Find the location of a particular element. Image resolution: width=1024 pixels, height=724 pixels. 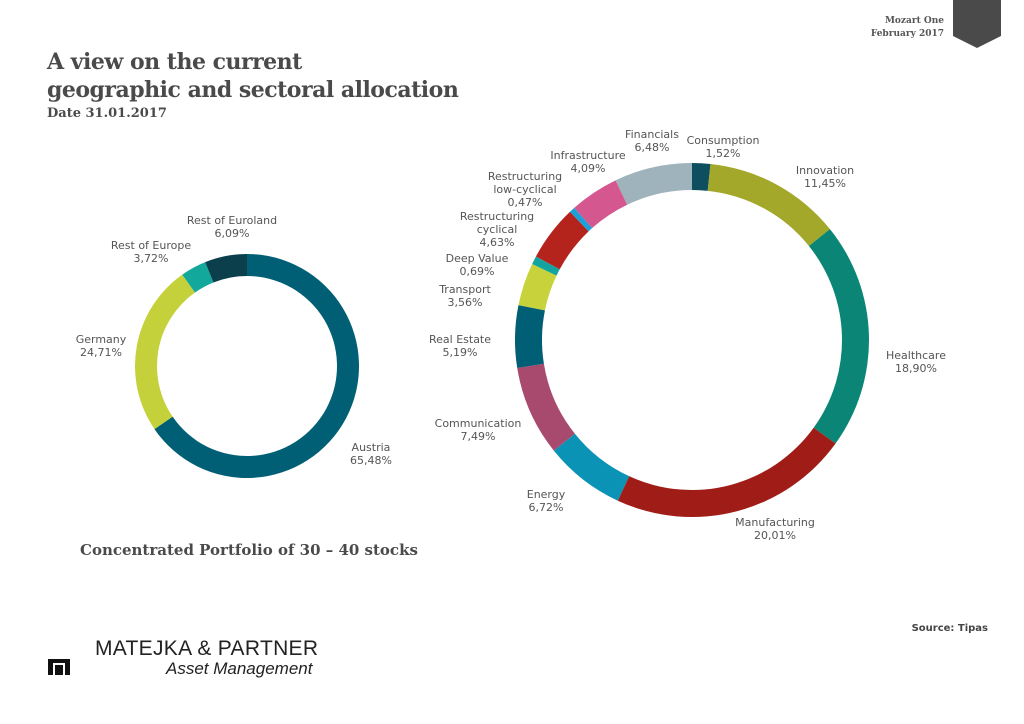

slice-value: 0,47% is located at coordinates (525, 202).